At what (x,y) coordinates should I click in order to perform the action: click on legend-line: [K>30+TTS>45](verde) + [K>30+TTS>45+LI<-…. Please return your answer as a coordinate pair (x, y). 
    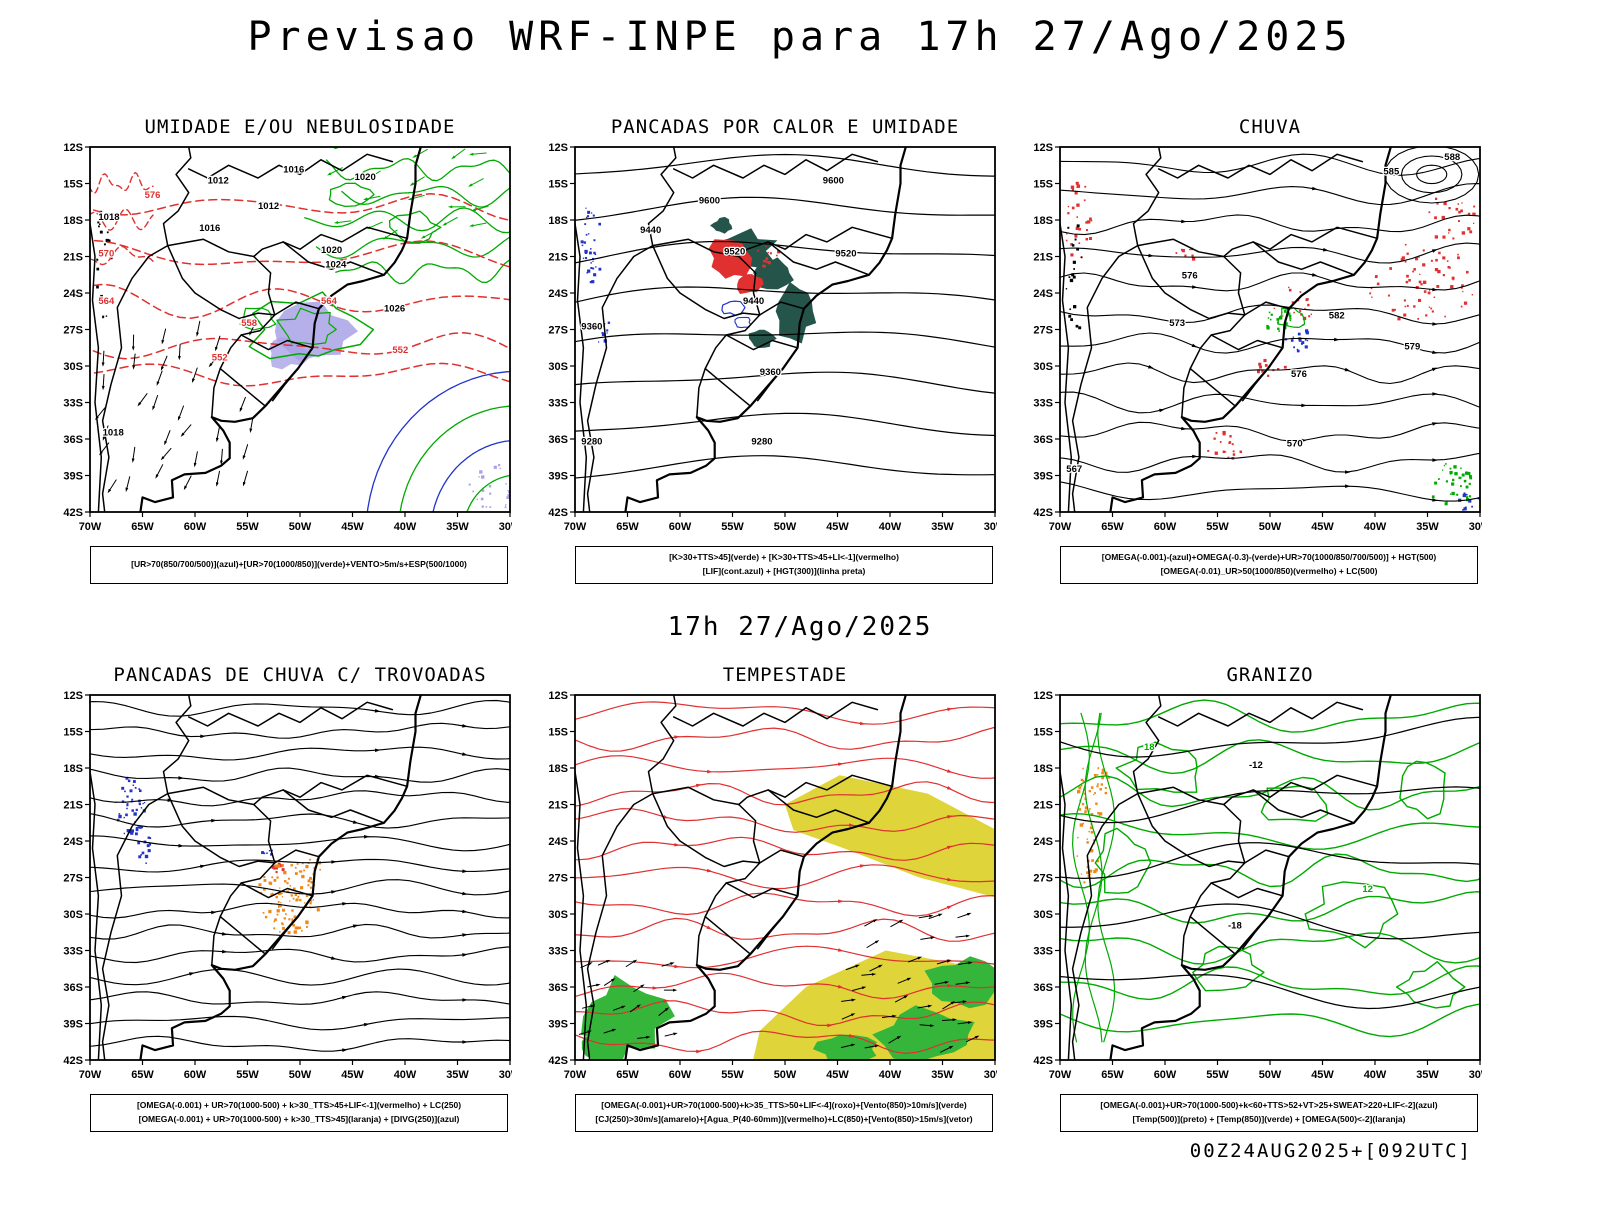
    Looking at the image, I should click on (784, 557).